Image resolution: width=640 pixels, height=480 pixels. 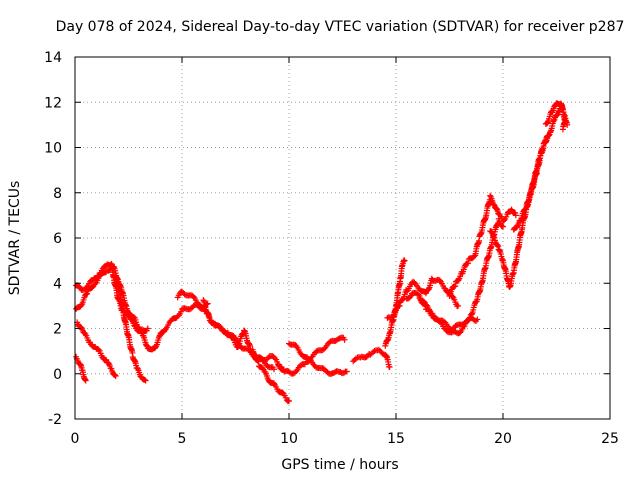 I want to click on x-tick-label: 15, so click(x=396, y=439).